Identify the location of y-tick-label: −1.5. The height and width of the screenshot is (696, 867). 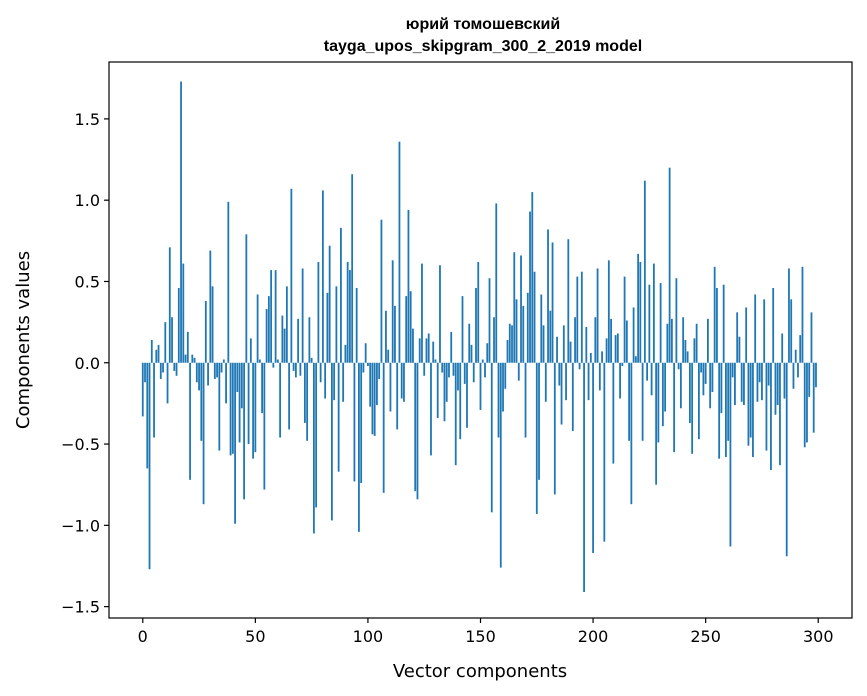
(80, 607).